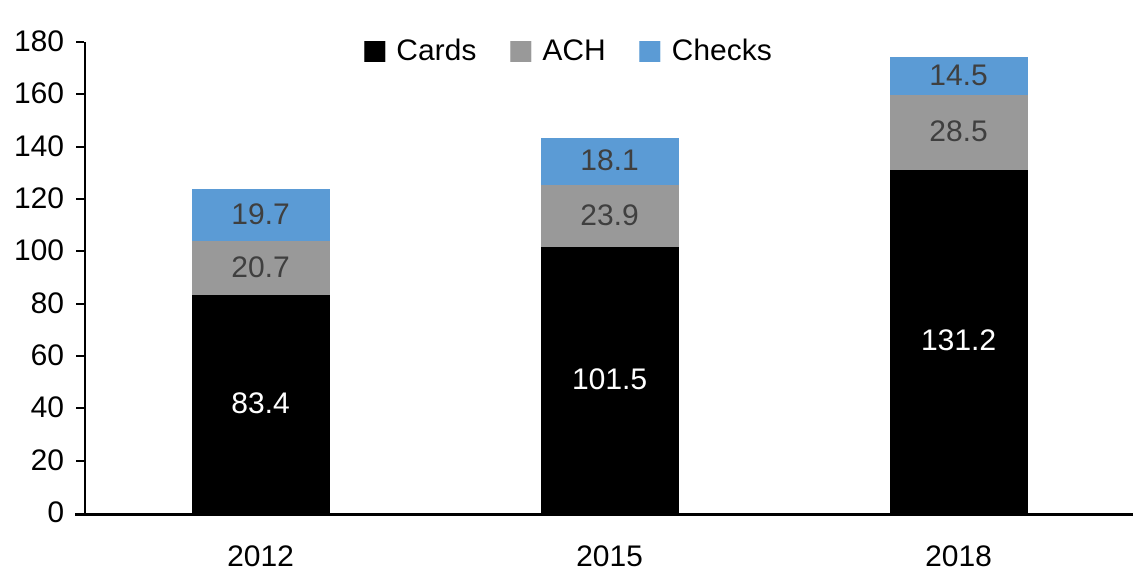 The image size is (1136, 588). I want to click on x-axis-label-2012: 2012, so click(260, 556).